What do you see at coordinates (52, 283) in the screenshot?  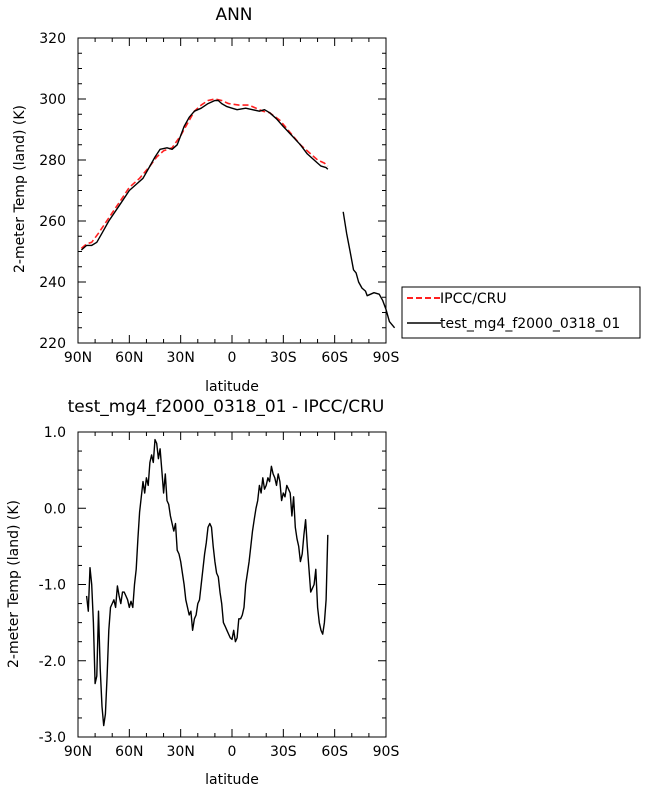 I see `top-y-tick-label: 240` at bounding box center [52, 283].